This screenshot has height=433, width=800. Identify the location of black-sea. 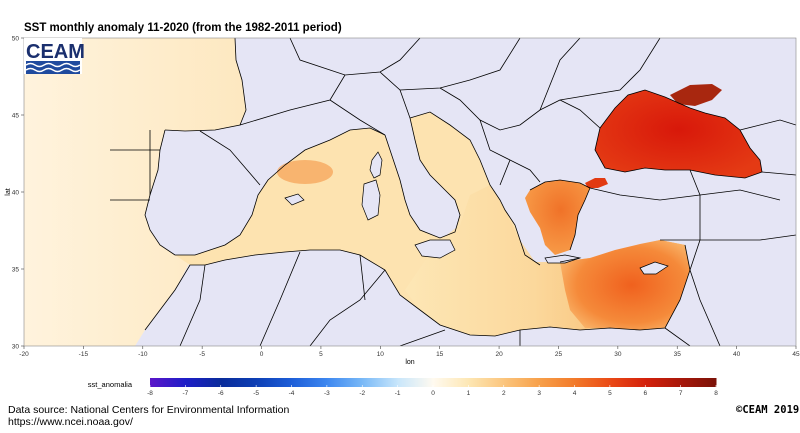
(678, 134).